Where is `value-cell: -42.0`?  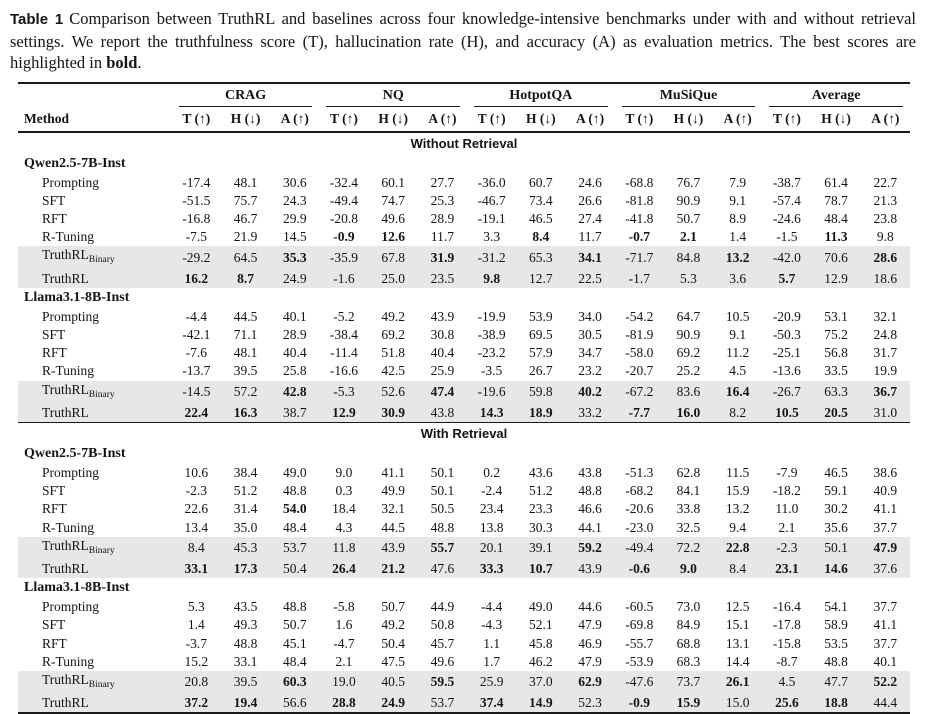
value-cell: -42.0 is located at coordinates (786, 257).